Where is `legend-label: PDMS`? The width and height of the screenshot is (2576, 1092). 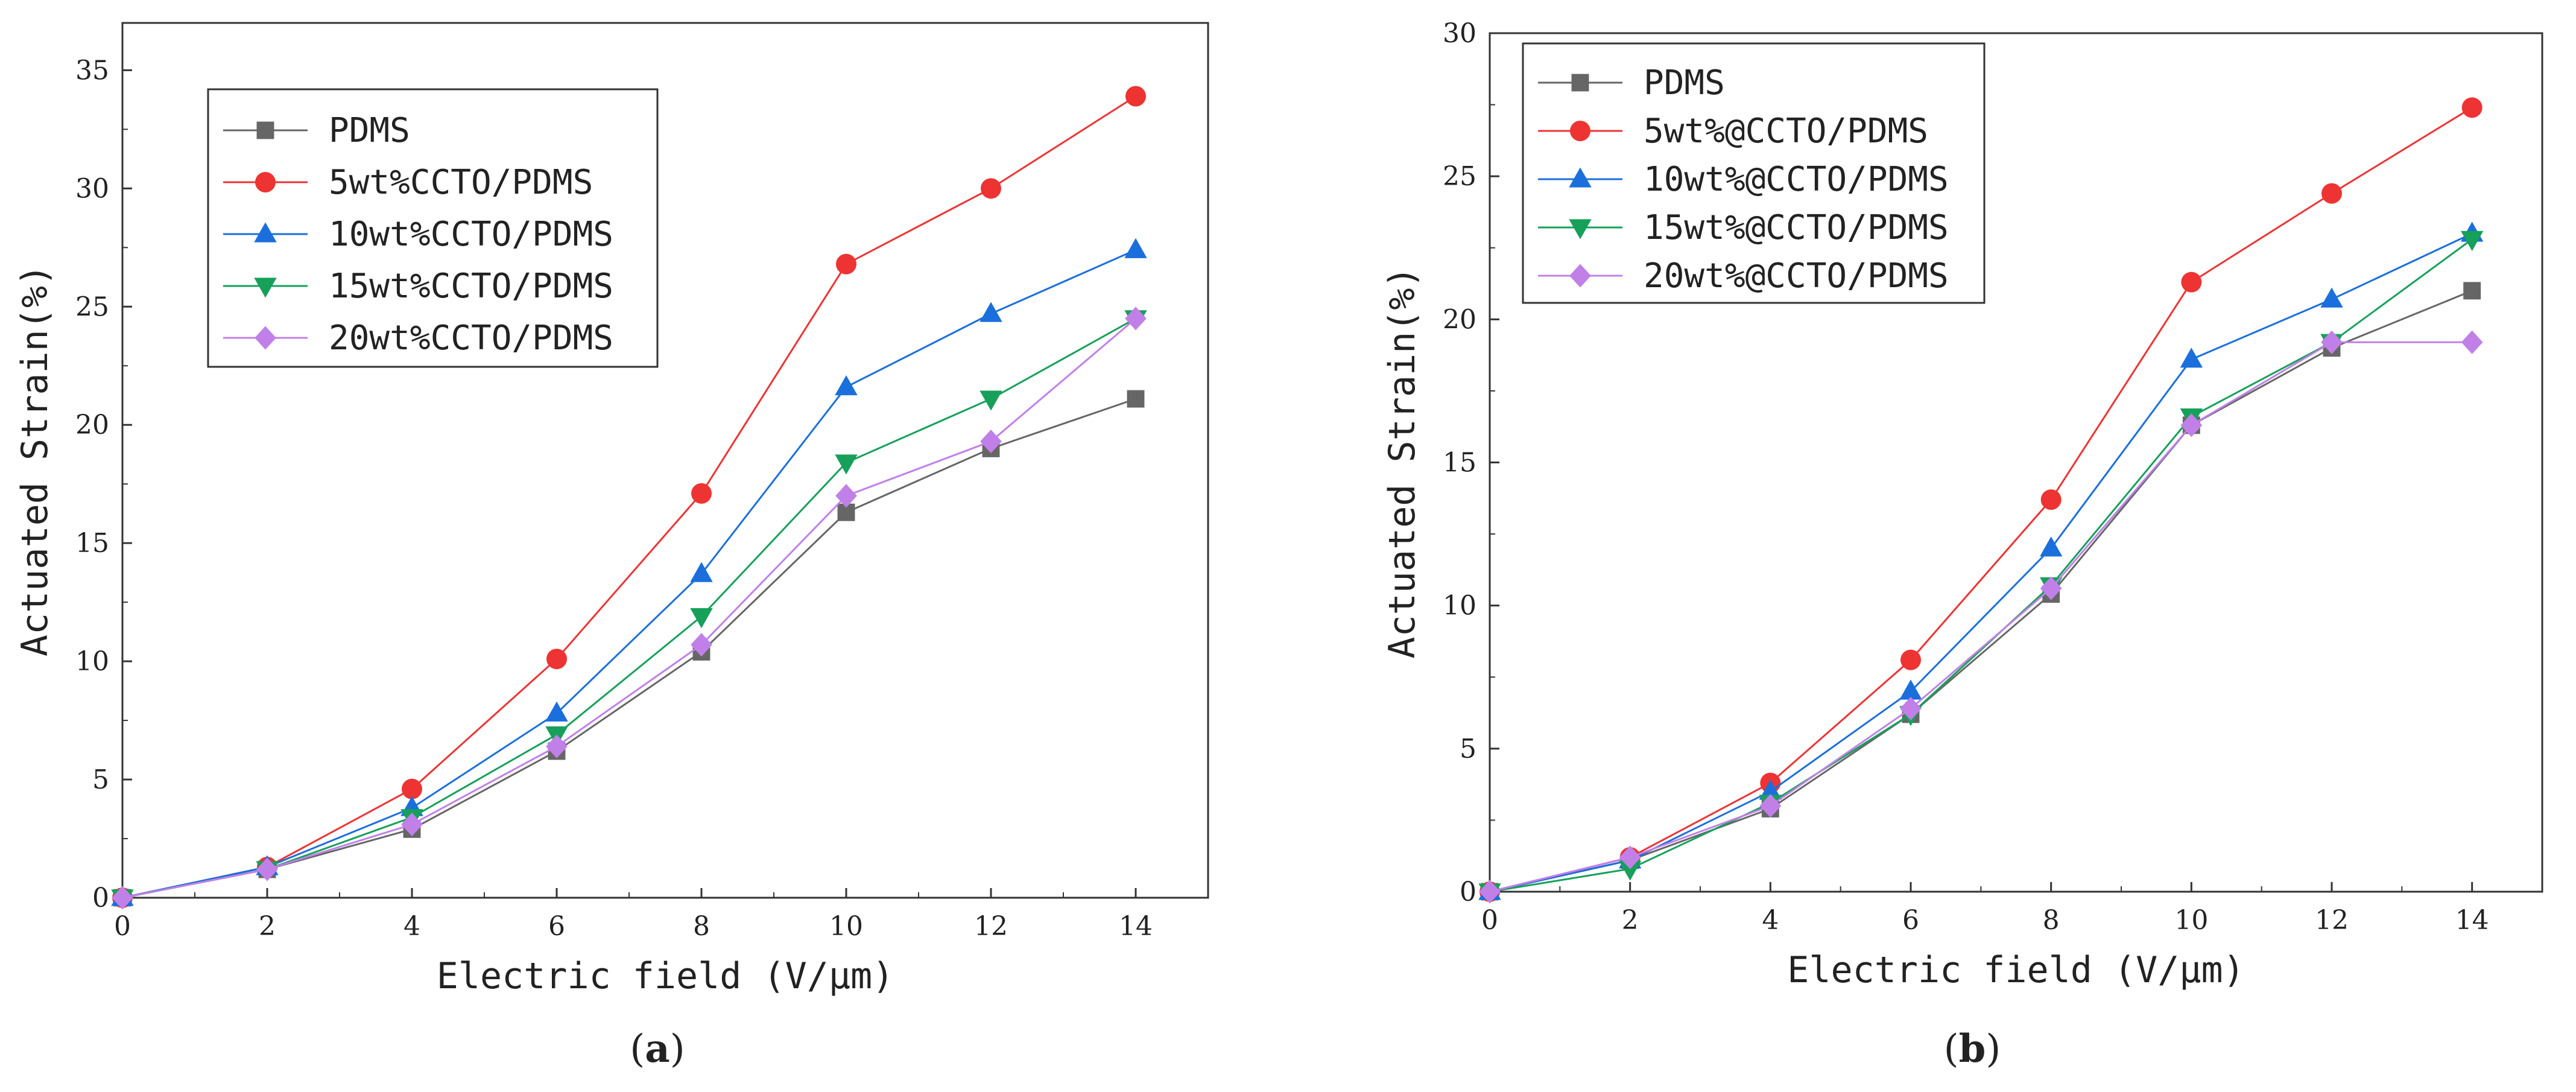
legend-label: PDMS is located at coordinates (369, 131).